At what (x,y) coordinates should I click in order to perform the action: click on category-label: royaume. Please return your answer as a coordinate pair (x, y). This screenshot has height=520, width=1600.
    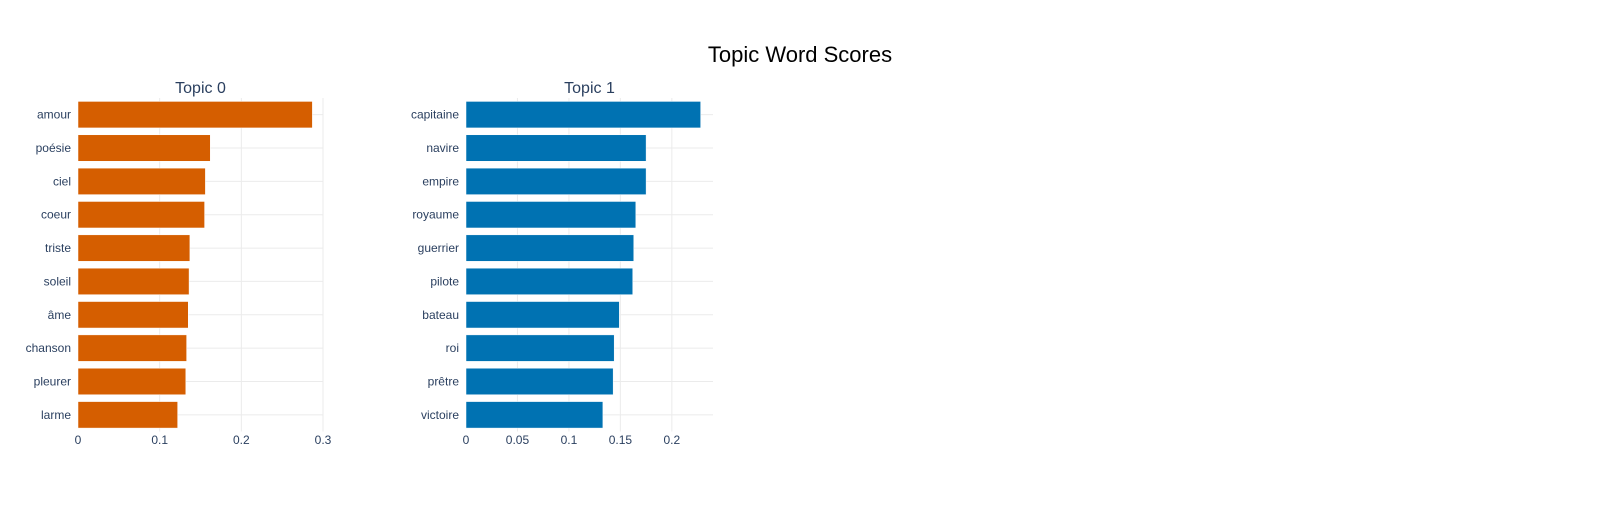
    Looking at the image, I should click on (435, 215).